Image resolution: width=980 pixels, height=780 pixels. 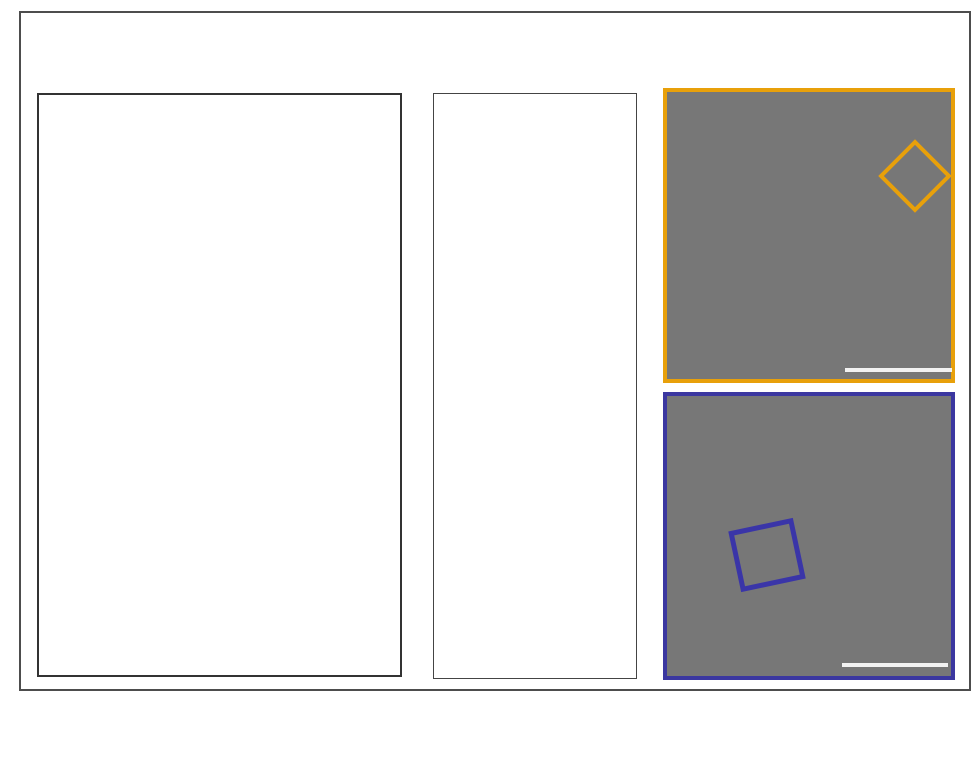 I want to click on panel-d-cryoem-image, so click(x=809, y=536).